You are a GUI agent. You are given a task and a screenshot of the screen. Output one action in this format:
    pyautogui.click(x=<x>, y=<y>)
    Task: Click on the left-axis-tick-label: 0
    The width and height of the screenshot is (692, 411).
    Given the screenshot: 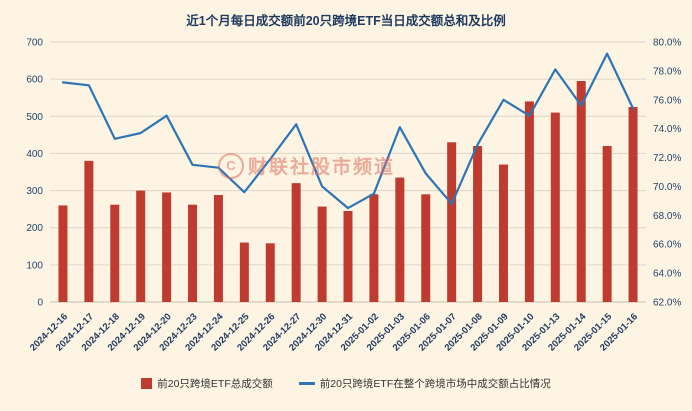 What is the action you would take?
    pyautogui.click(x=40, y=303)
    